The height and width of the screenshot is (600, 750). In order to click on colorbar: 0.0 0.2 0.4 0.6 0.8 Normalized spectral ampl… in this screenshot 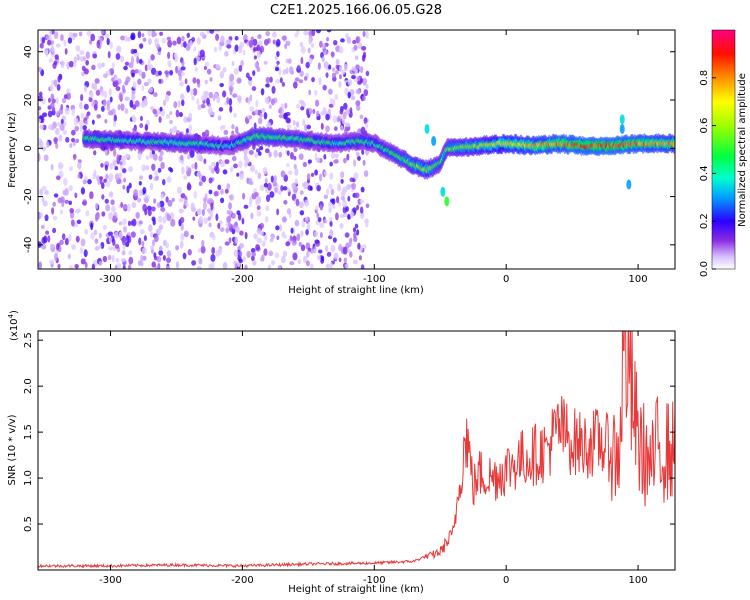, I will do `click(723, 153)`.